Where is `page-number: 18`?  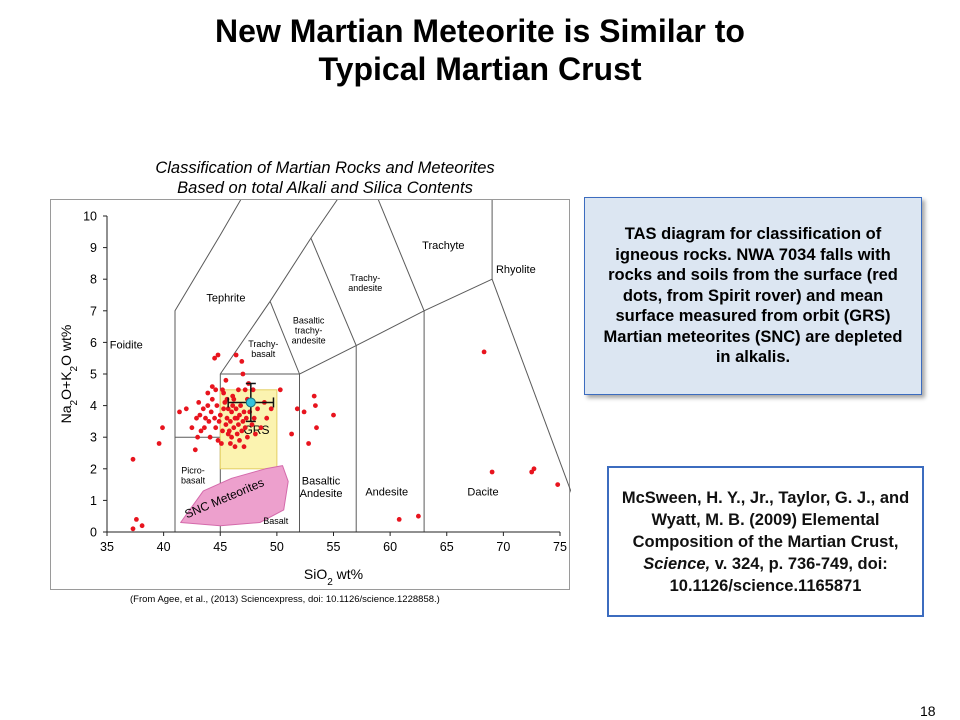 page-number: 18 is located at coordinates (928, 711).